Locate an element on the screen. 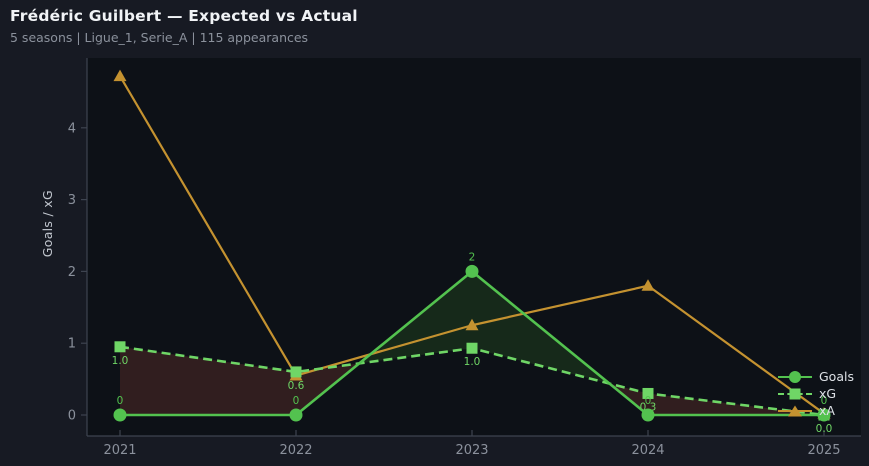 The image size is (869, 466). xa-legend-marker is located at coordinates (795, 411).